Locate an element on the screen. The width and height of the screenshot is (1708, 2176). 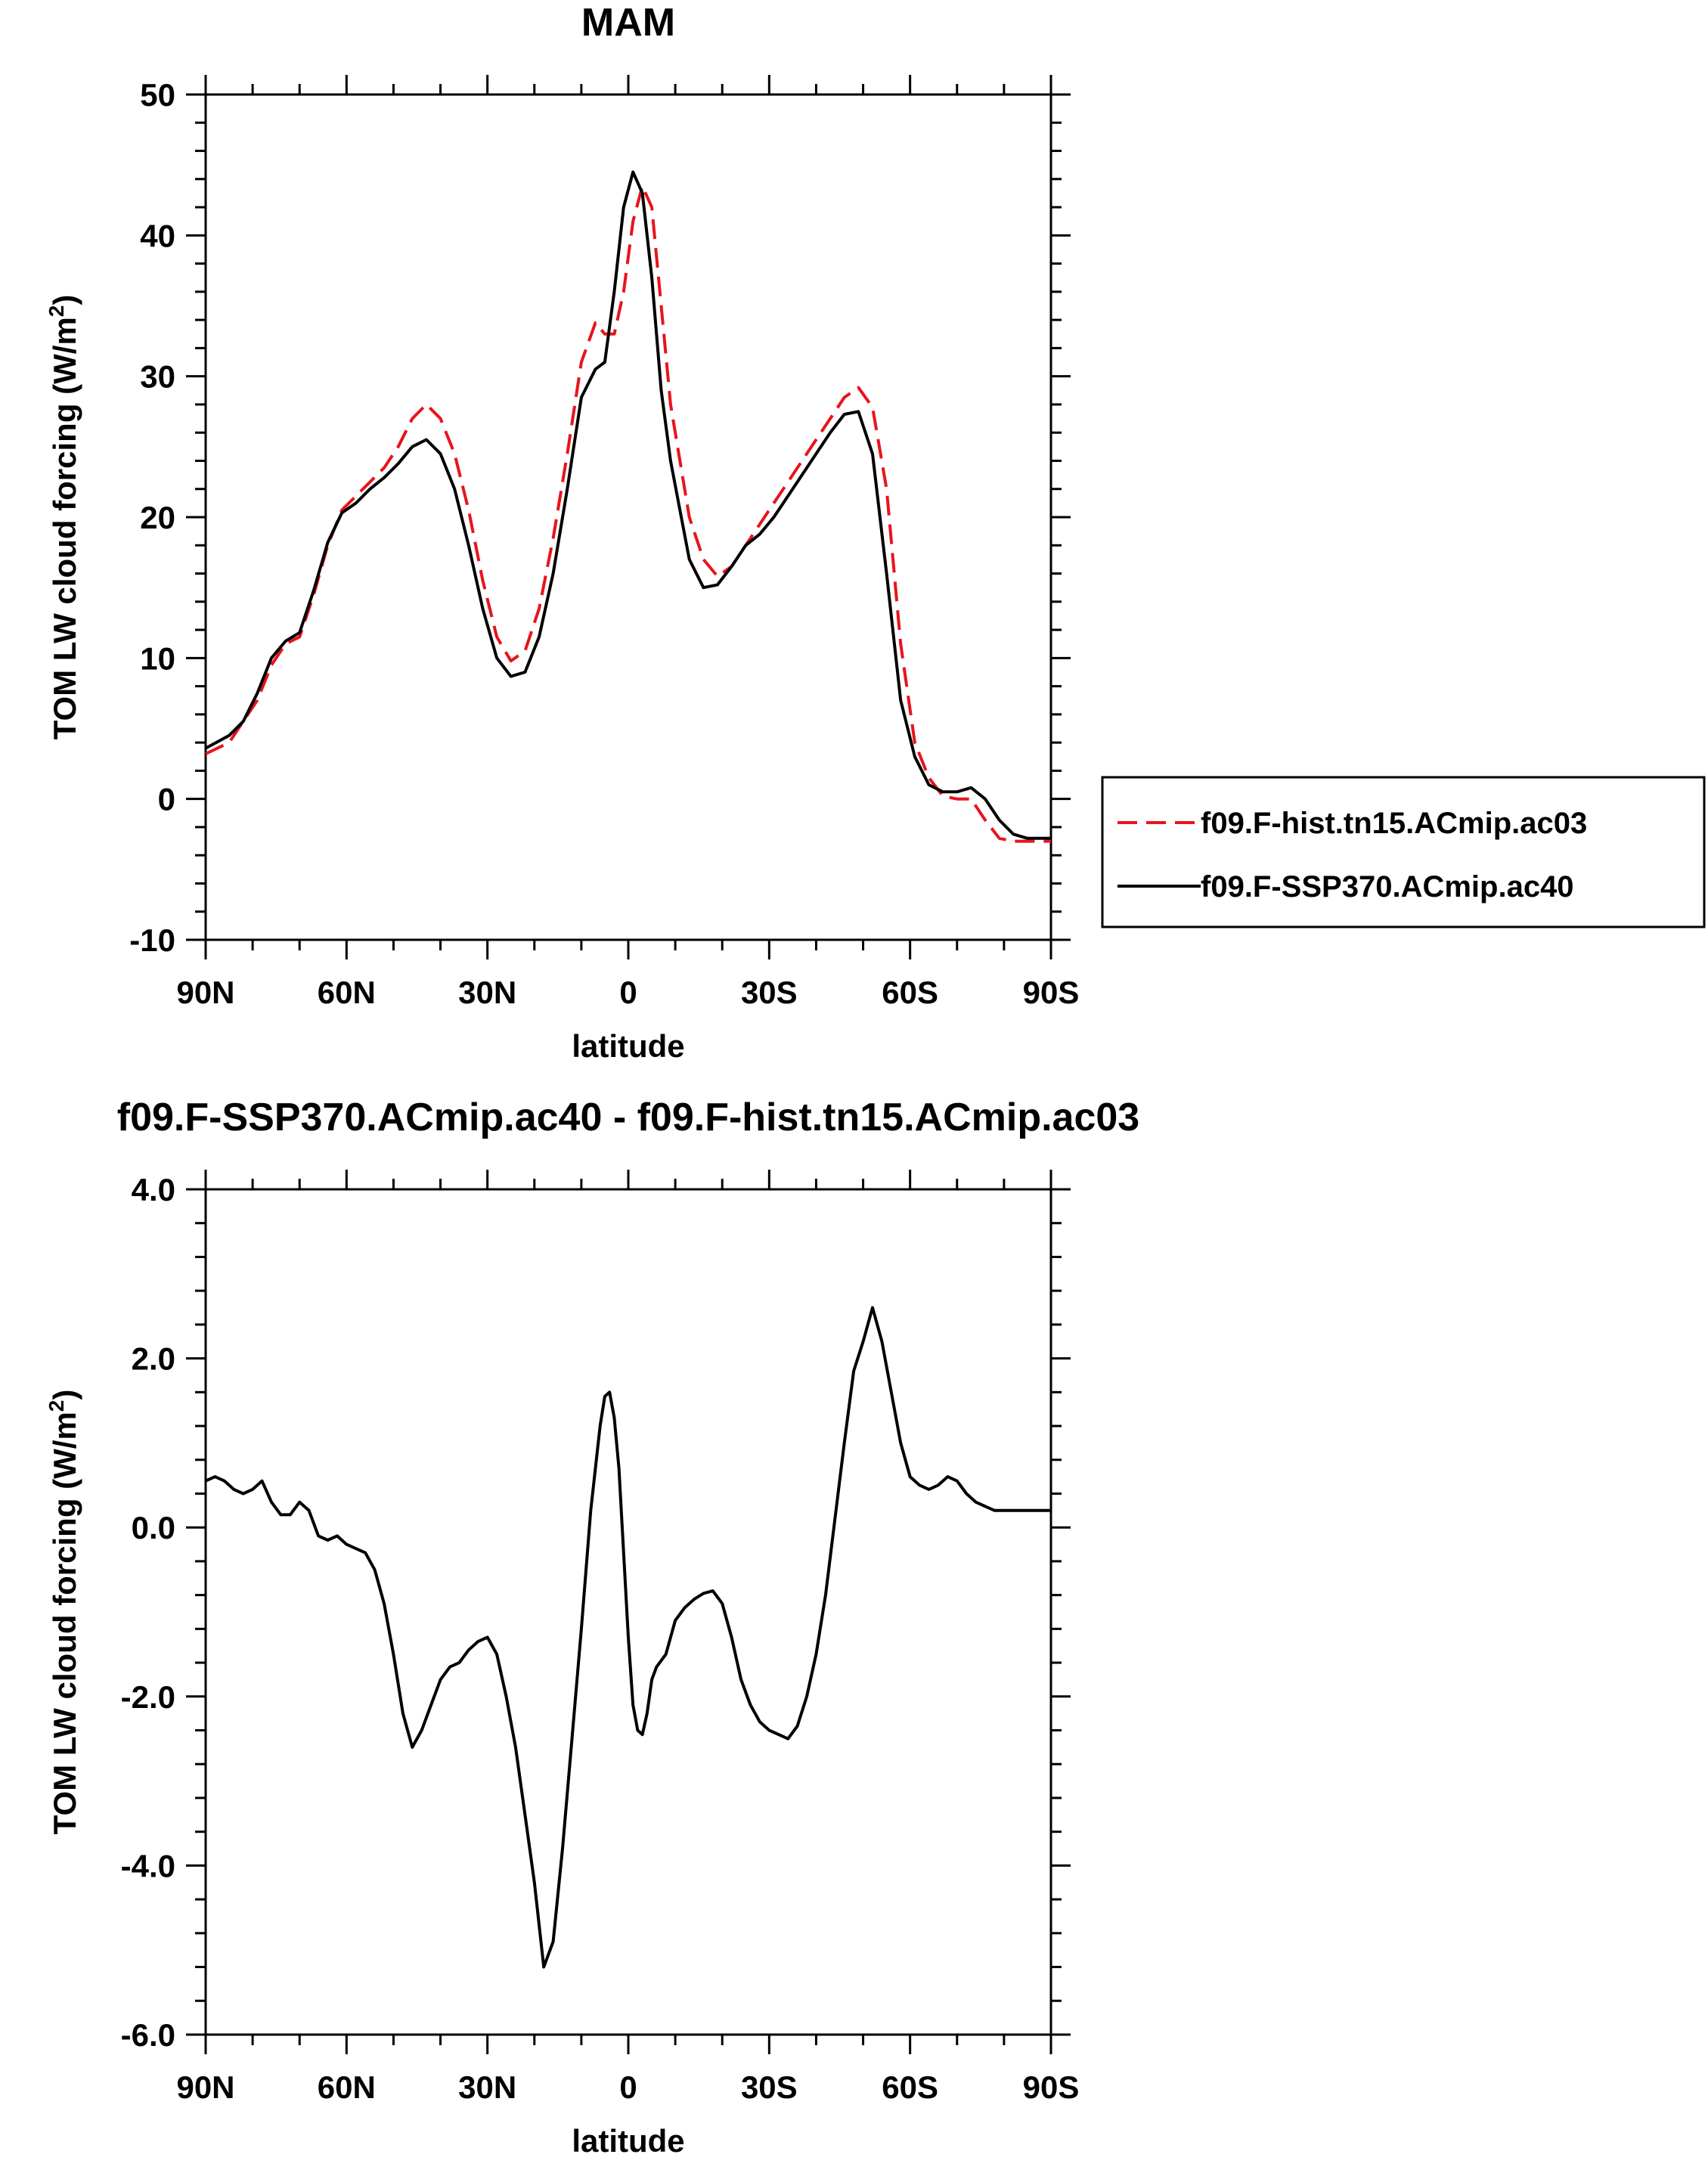
y-tick-label: 4.0 is located at coordinates (153, 1189).